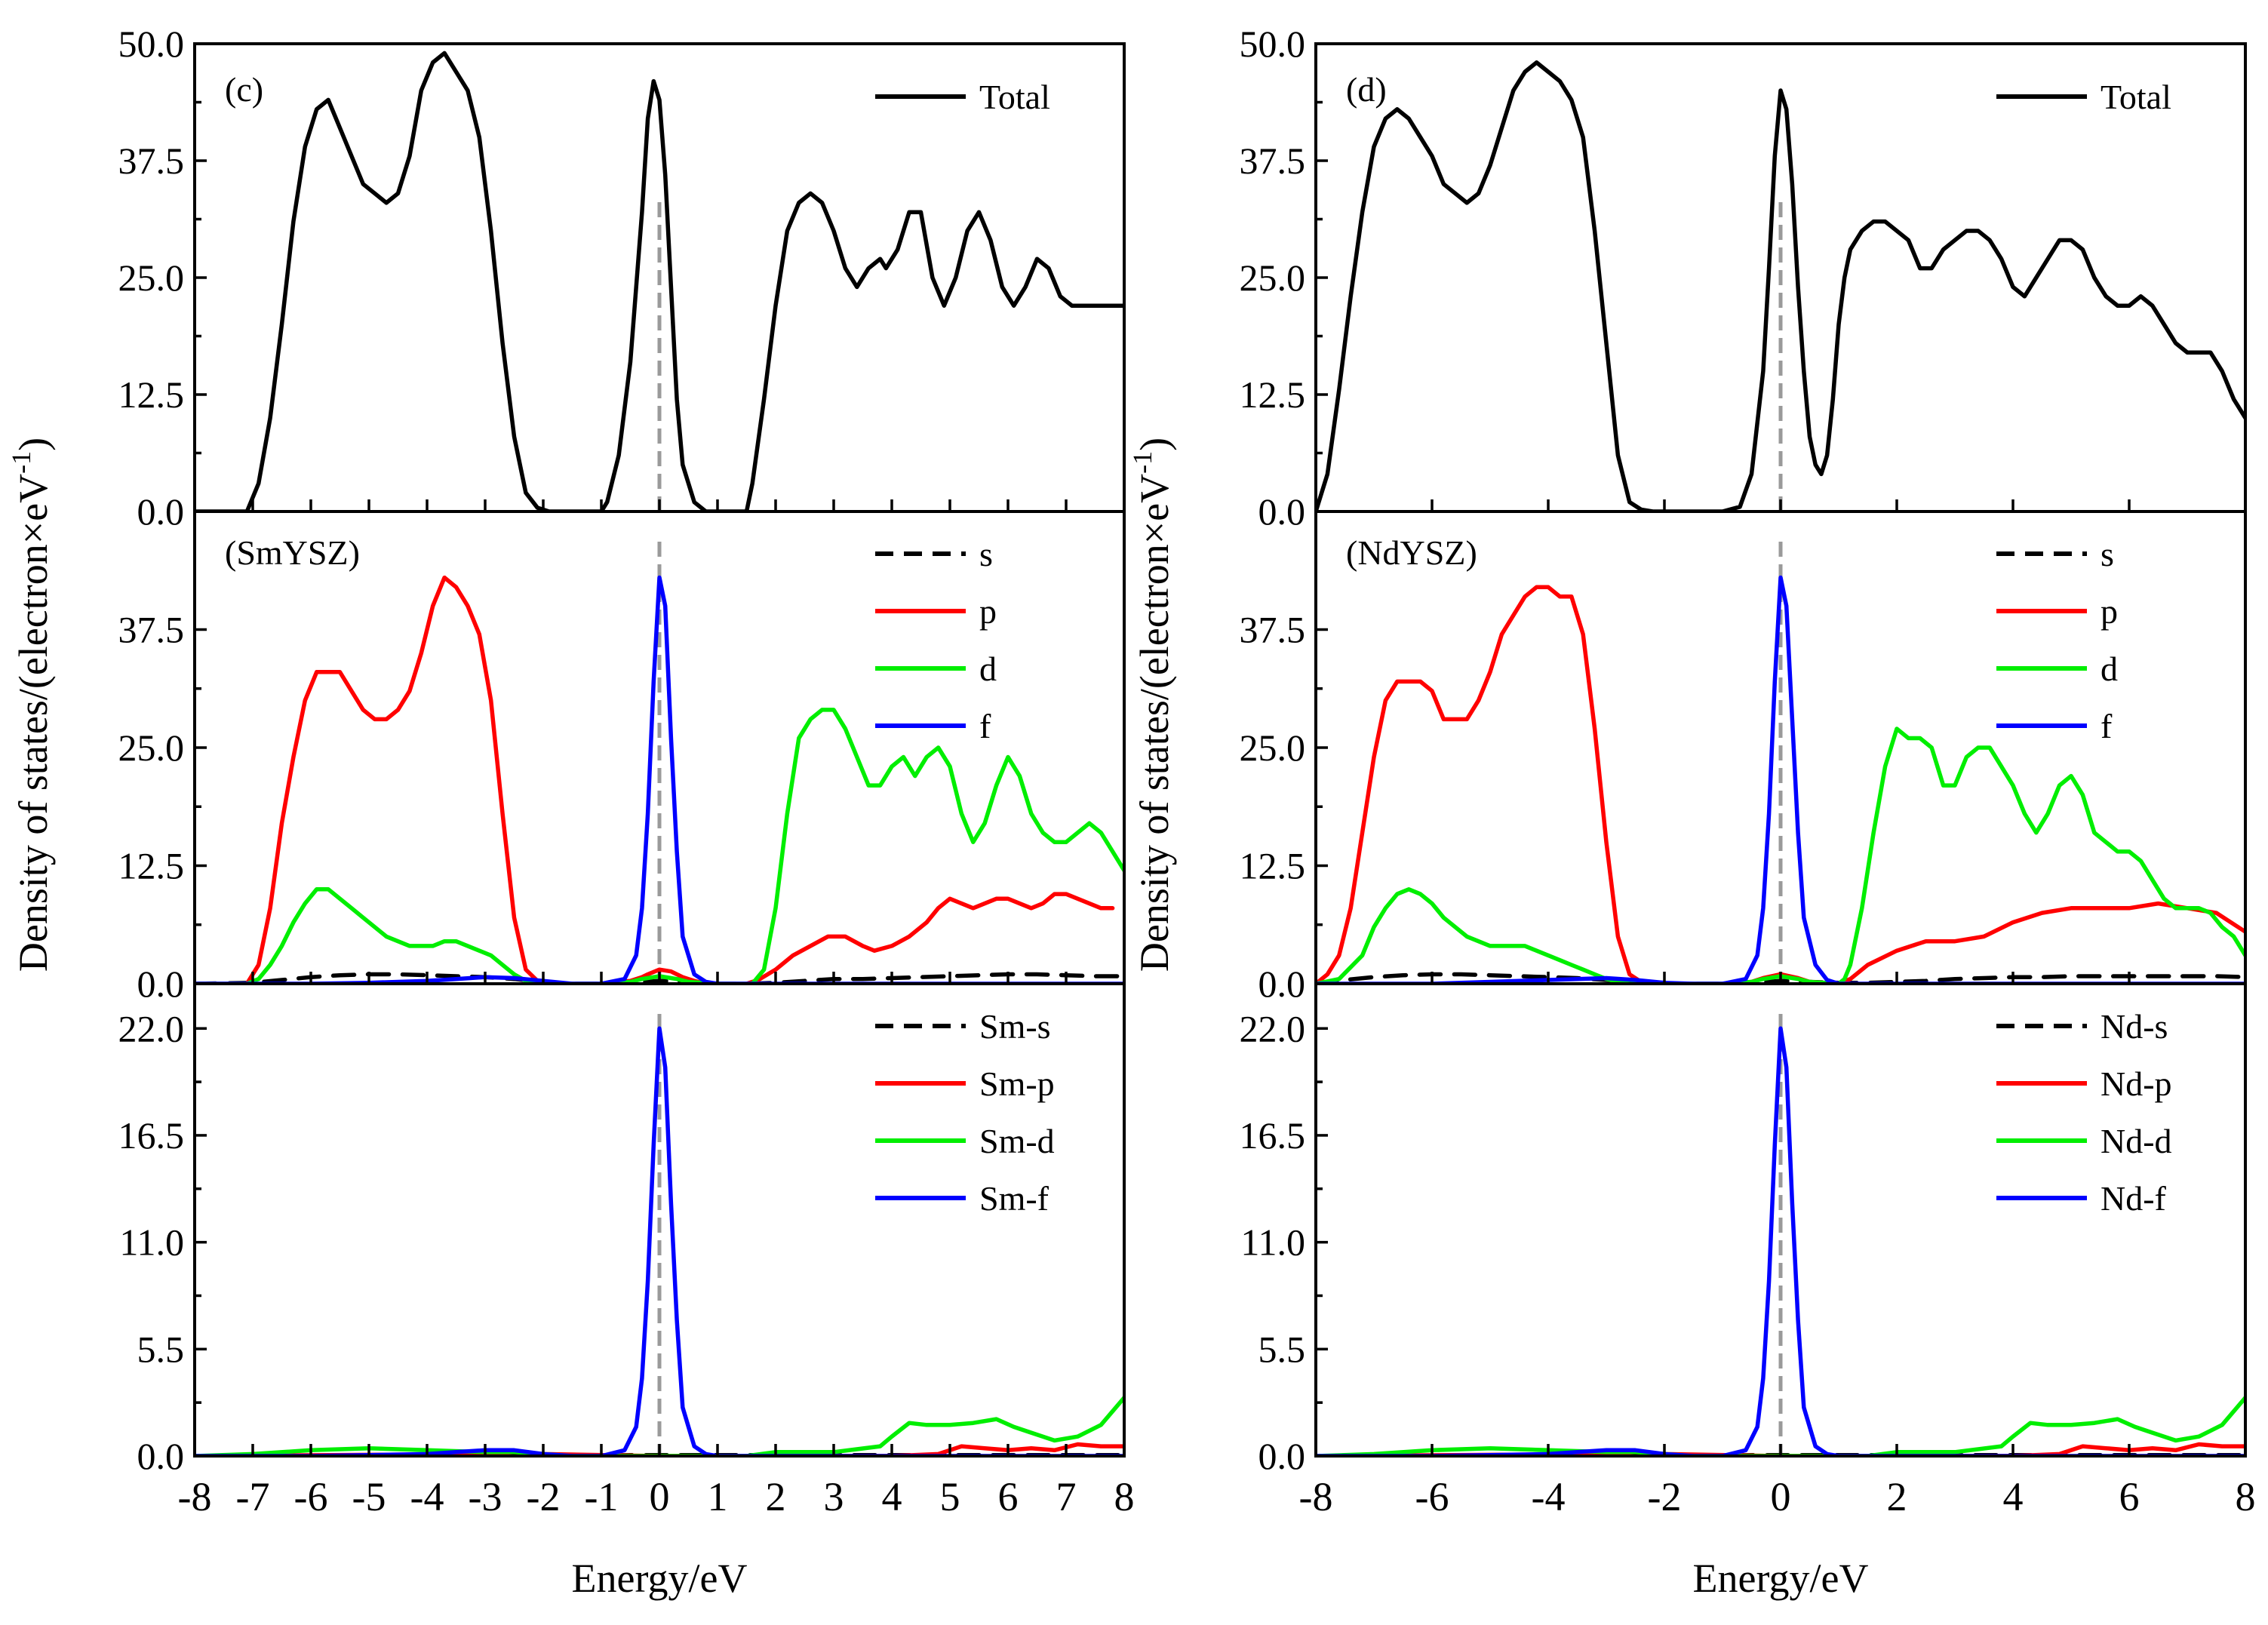  I want to click on series-line-p, so click(655, 779).